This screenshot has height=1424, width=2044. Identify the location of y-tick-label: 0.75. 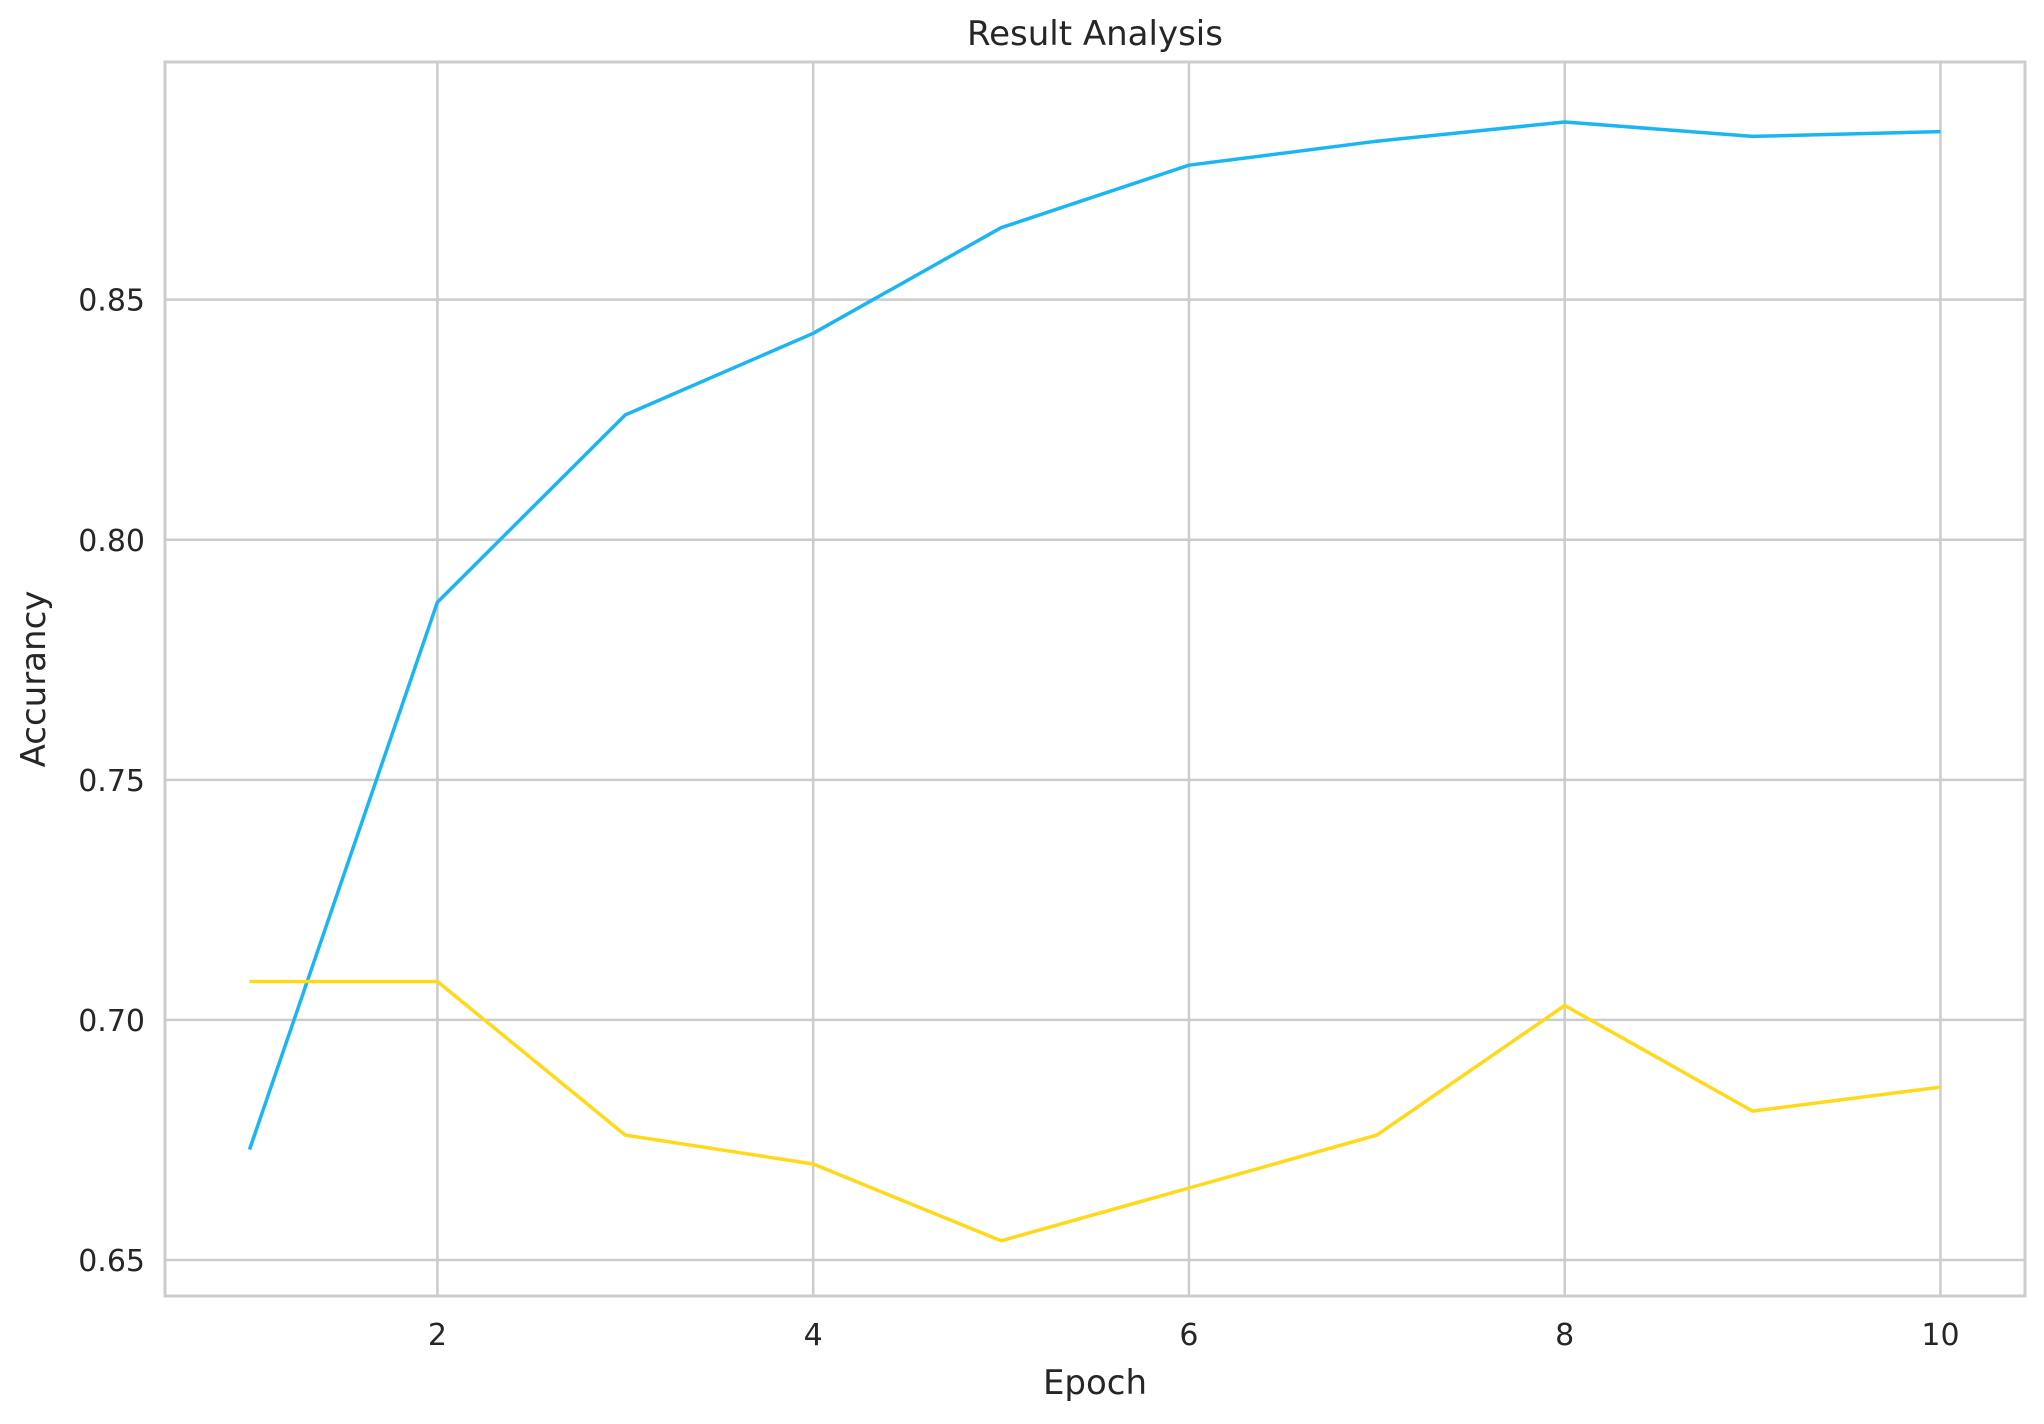
(111, 781).